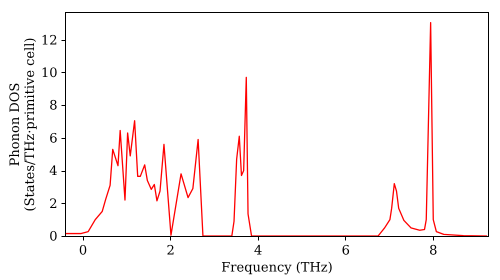  I want to click on y-axis-title: Phonon DOS (States/THz·primitive cell), so click(23, 124).